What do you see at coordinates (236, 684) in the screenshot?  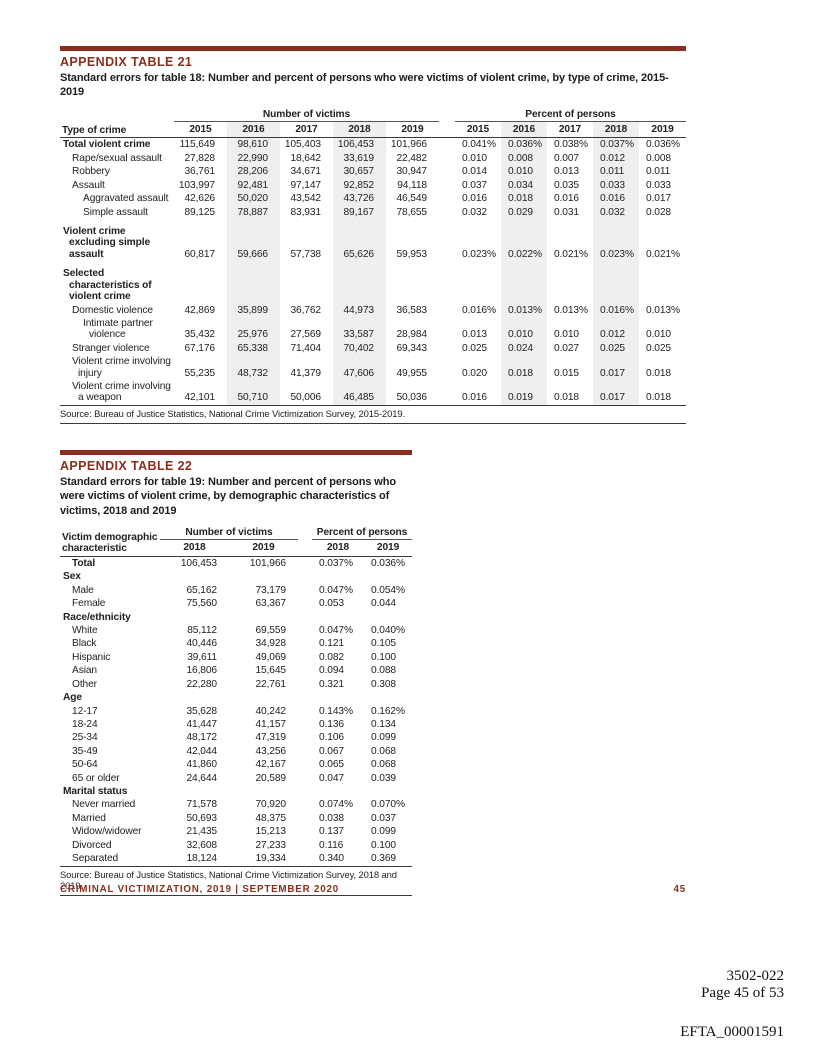 I see `table-row: Other 22,280 22,761 0.321 0.308` at bounding box center [236, 684].